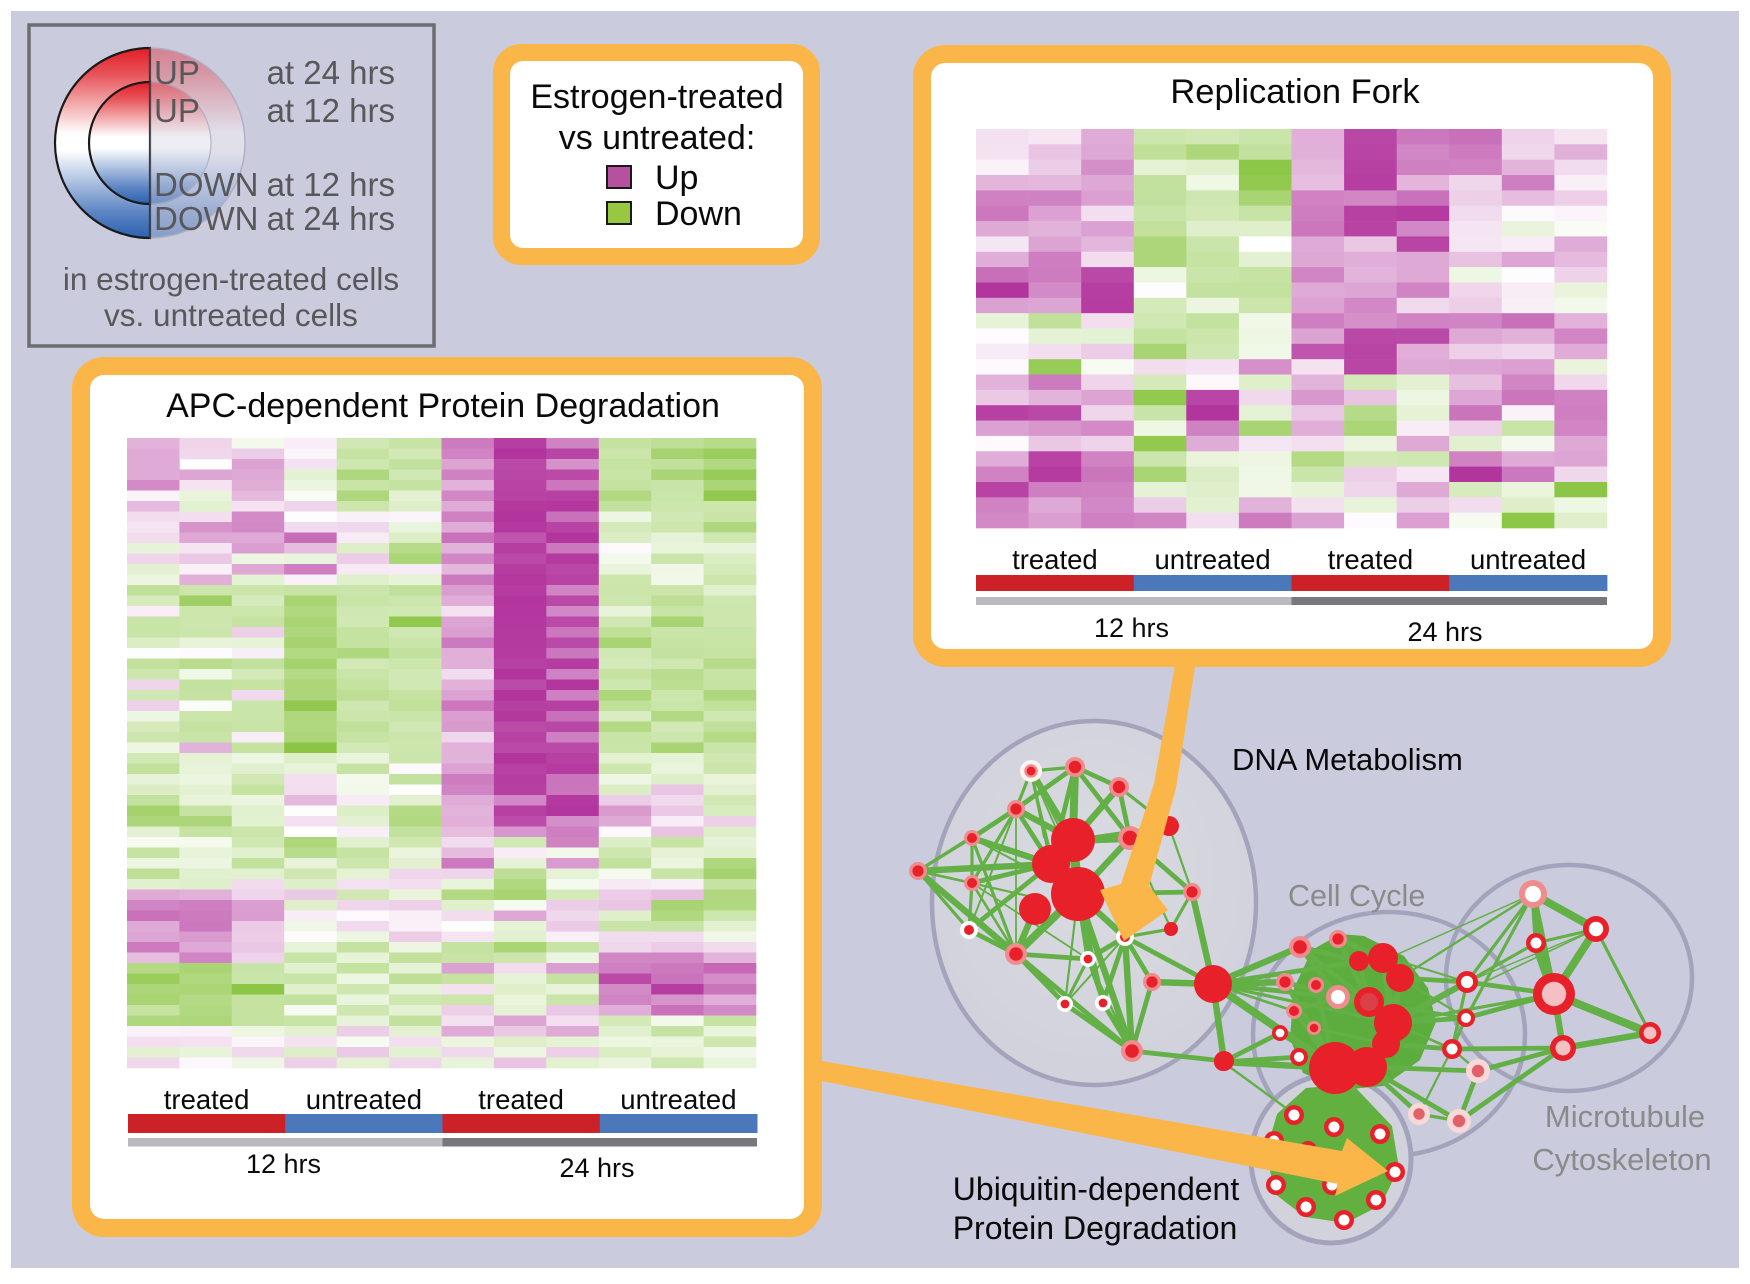 The image size is (1750, 1284). What do you see at coordinates (656, 97) in the screenshot?
I see `svg-text: Estrogen-treated` at bounding box center [656, 97].